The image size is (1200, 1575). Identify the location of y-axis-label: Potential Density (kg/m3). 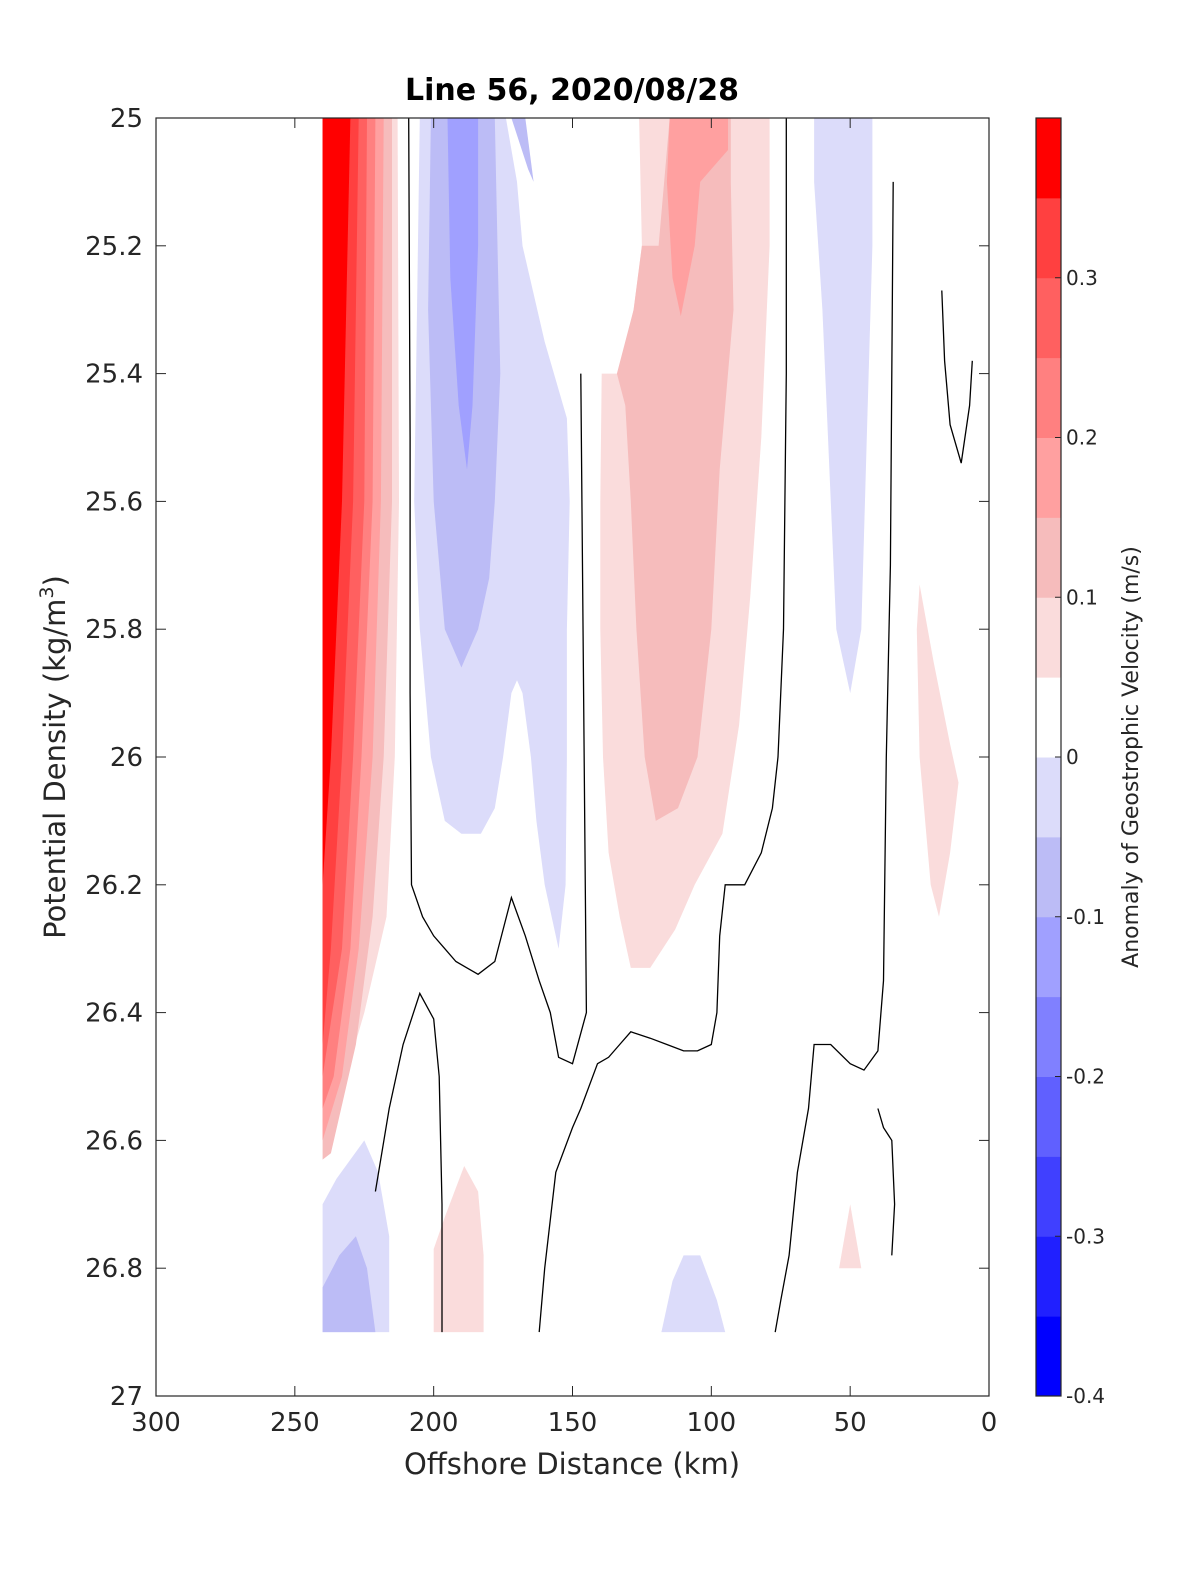
(54, 757).